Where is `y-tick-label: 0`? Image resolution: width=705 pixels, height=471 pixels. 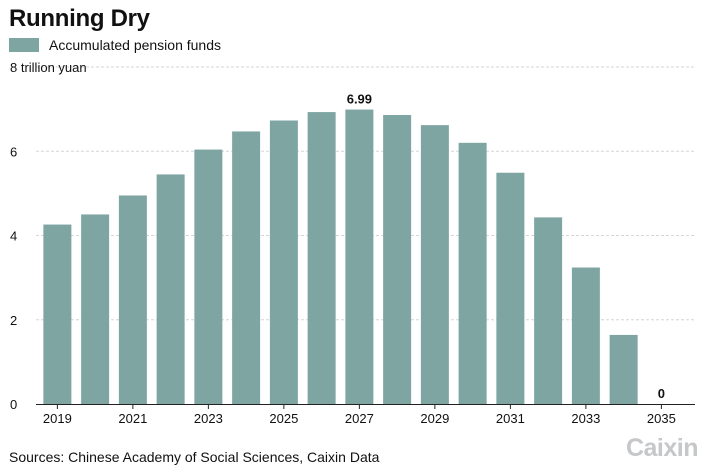
y-tick-label: 0 is located at coordinates (13, 404).